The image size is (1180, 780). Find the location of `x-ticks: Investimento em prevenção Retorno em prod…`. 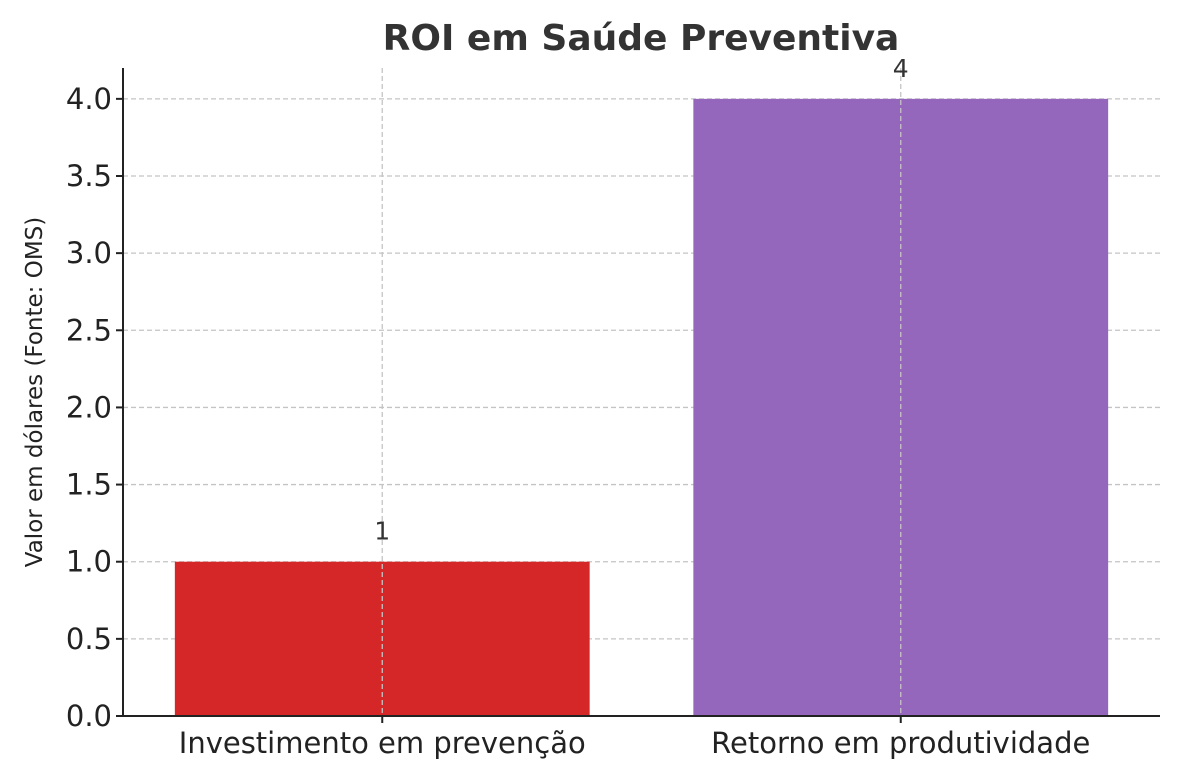

x-ticks: Investimento em prevenção Retorno em prod… is located at coordinates (634, 738).